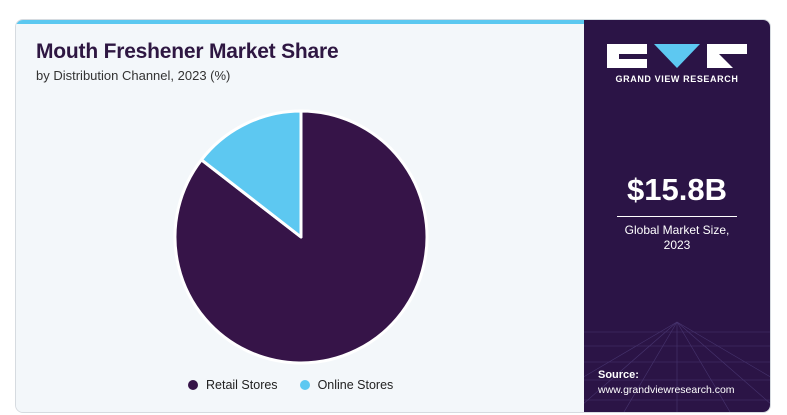 This screenshot has width=787, height=415. I want to click on perspective-grid-decoration, so click(677, 366).